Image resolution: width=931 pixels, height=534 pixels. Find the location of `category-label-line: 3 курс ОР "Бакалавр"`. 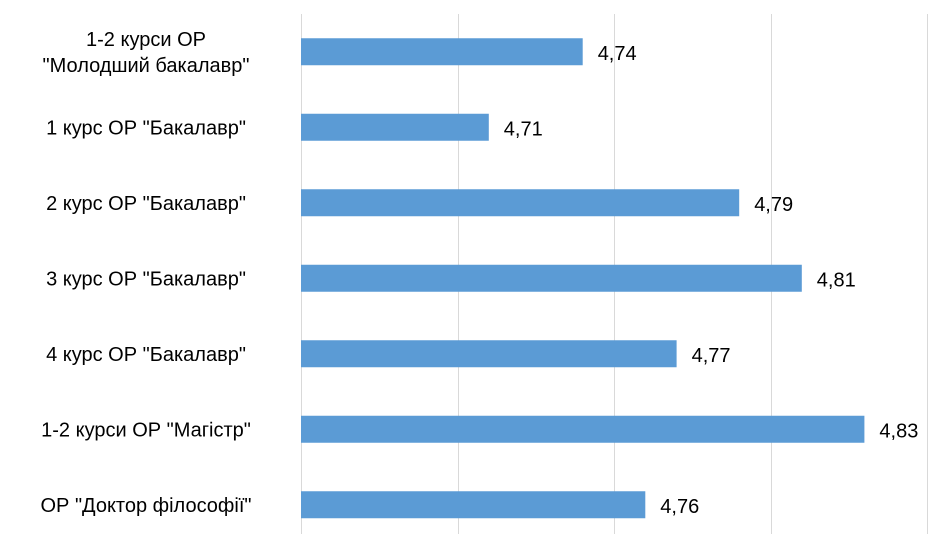

category-label-line: 3 курс ОР "Бакалавр" is located at coordinates (146, 279).